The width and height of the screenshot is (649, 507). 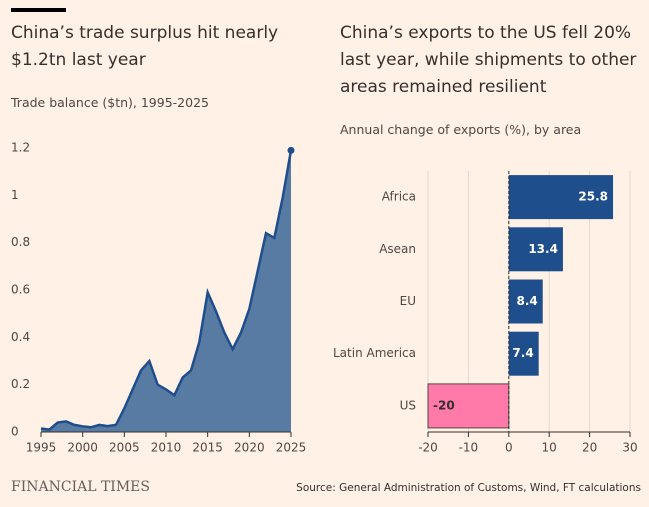 I want to click on chart-subtitle: Trade balance ($tn), 1995-2025, so click(x=110, y=102).